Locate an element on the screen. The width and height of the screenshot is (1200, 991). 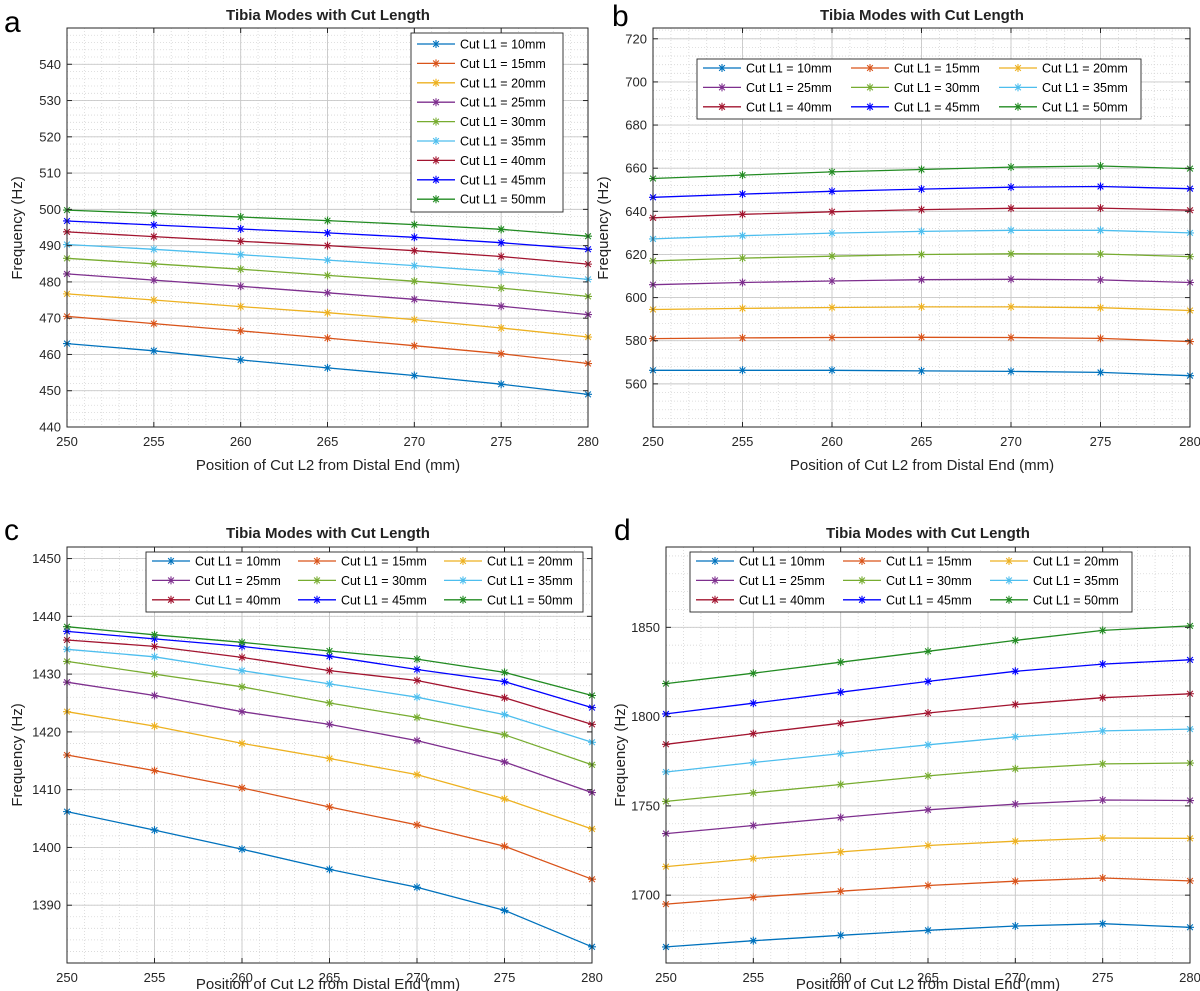
legend-item: Cut L1 = 25mm is located at coordinates (767, 88).